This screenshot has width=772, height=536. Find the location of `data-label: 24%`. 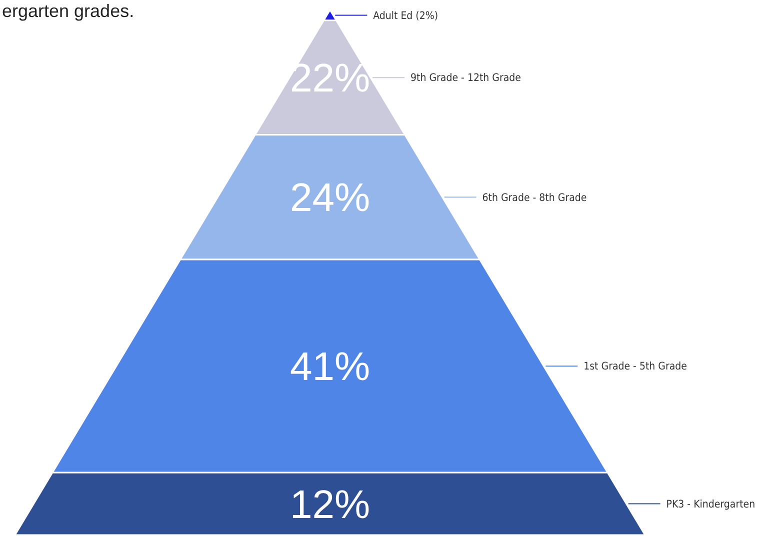

data-label: 24% is located at coordinates (330, 198).